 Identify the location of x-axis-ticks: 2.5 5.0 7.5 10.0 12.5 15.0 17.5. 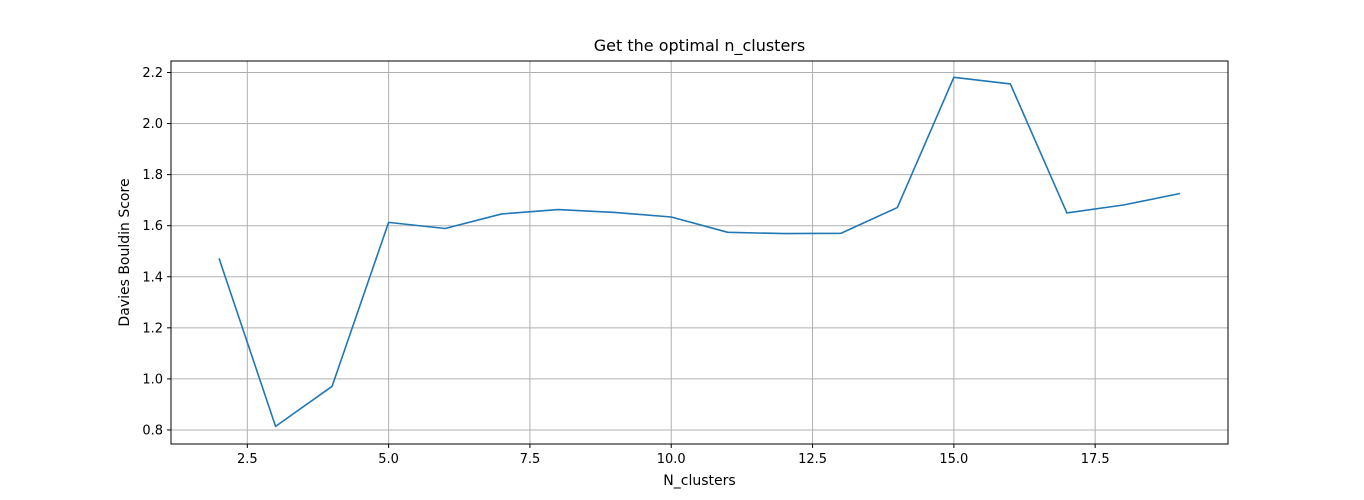
(673, 455).